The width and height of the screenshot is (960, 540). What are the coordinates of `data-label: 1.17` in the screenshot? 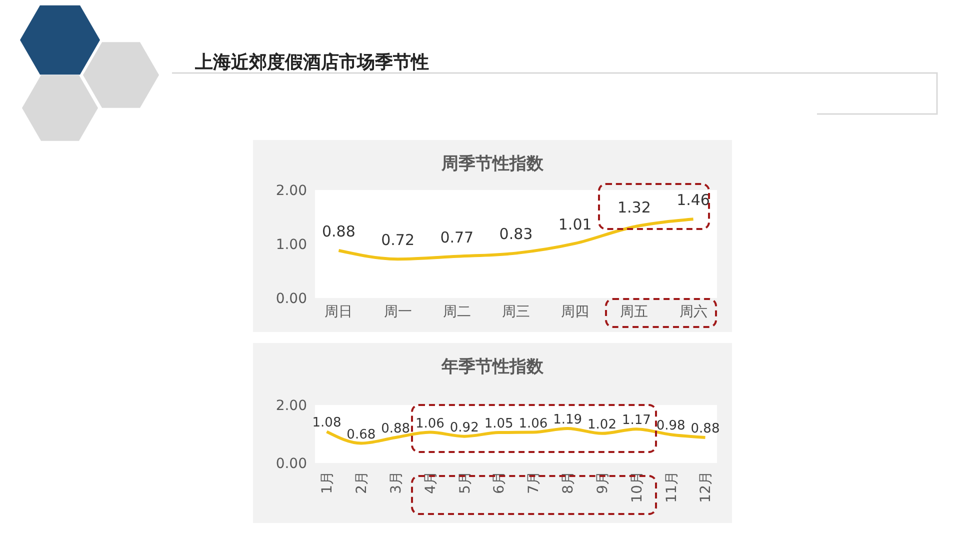 It's located at (636, 420).